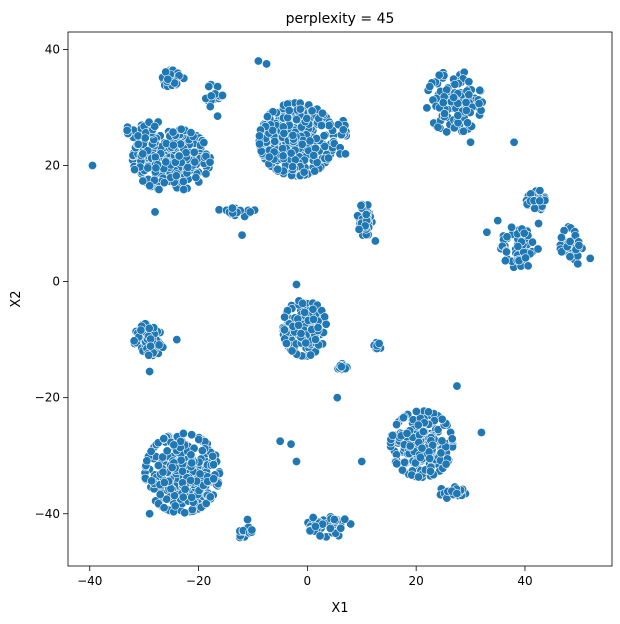  Describe the element at coordinates (89, 581) in the screenshot. I see `x-tick-label: −40` at that location.